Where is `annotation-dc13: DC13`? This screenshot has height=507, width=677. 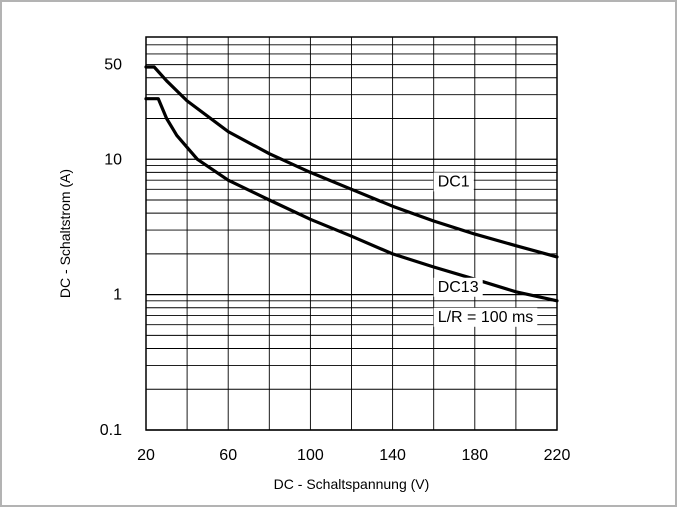 annotation-dc13: DC13 is located at coordinates (458, 287).